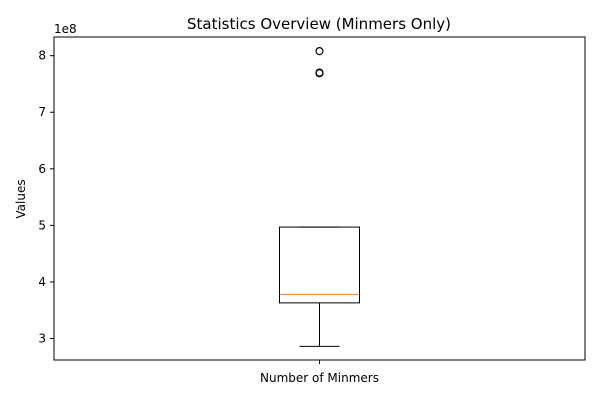 This screenshot has width=600, height=400. I want to click on box-plot, so click(319, 197).